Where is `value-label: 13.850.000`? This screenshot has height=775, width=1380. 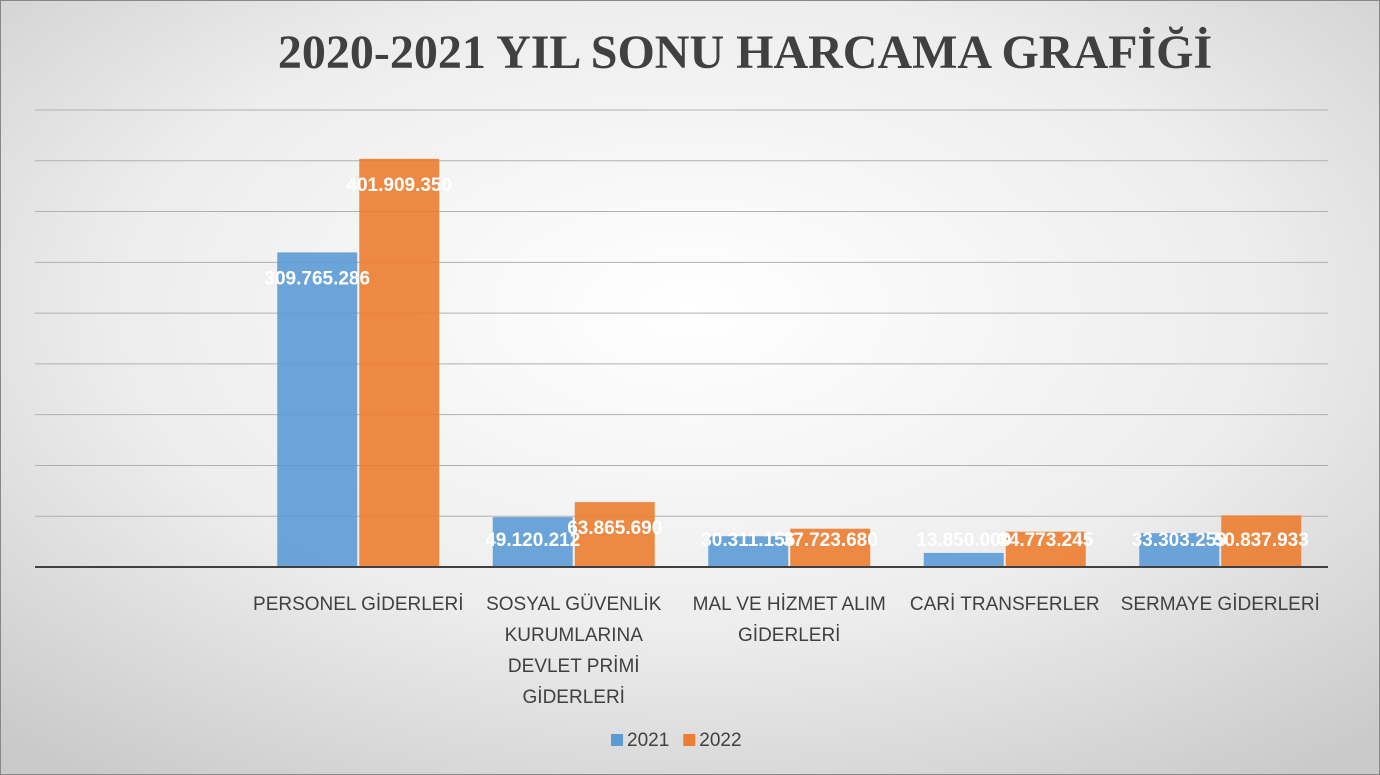 value-label: 13.850.000 is located at coordinates (963, 540).